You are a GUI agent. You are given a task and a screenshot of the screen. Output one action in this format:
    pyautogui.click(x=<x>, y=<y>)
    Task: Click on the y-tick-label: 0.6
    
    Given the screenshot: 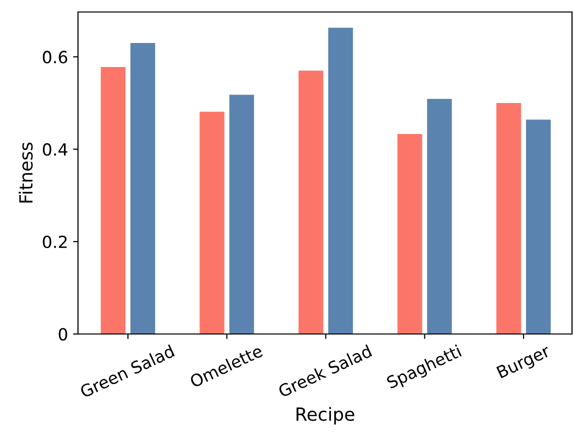 What is the action you would take?
    pyautogui.click(x=55, y=57)
    